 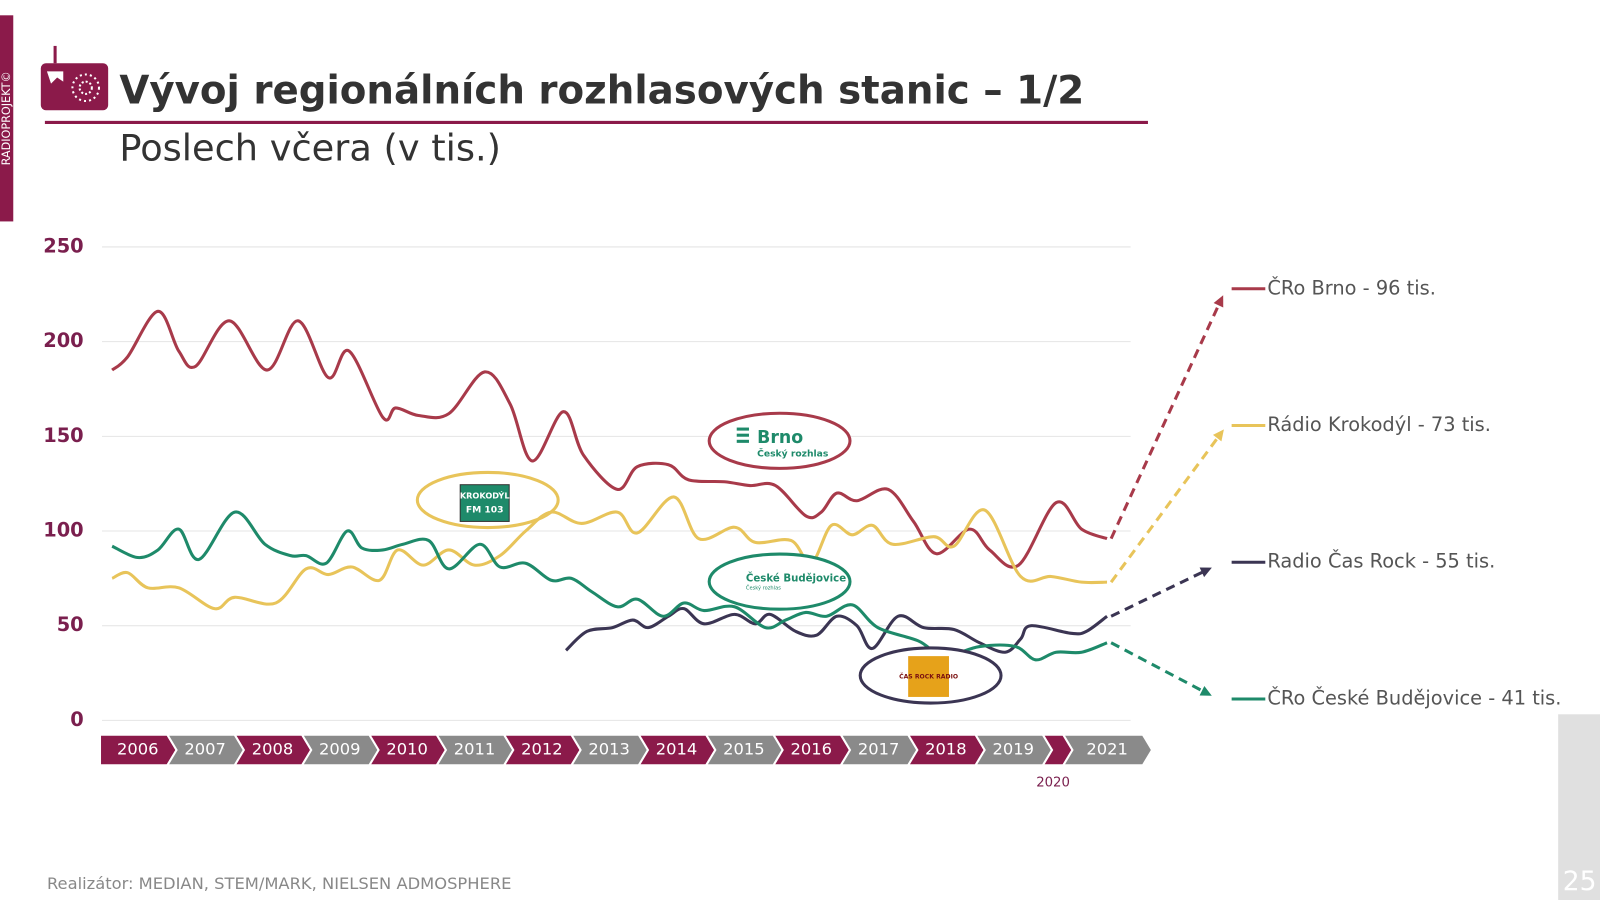 What do you see at coordinates (63, 340) in the screenshot?
I see `y-tick-label: 200` at bounding box center [63, 340].